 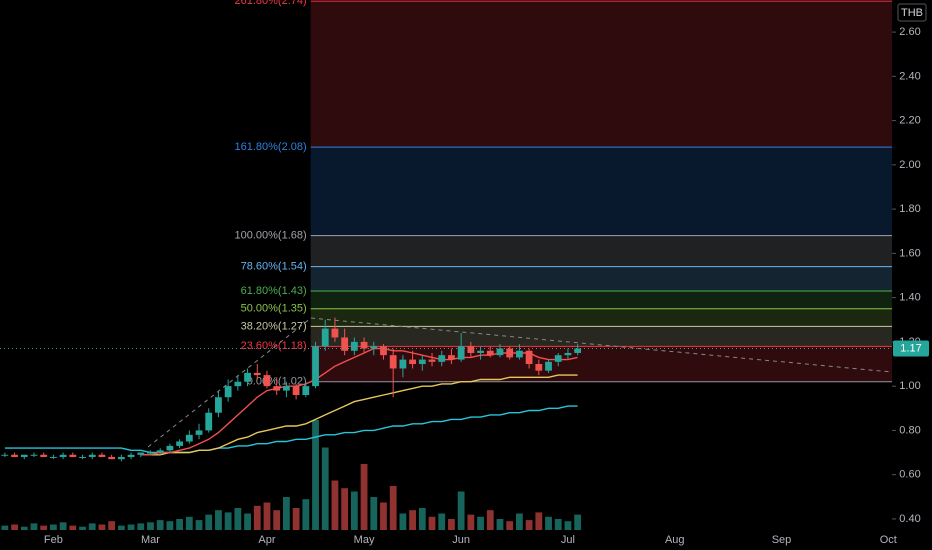 What do you see at coordinates (274, 326) in the screenshot?
I see `fib-label: 38.20%(1.27)` at bounding box center [274, 326].